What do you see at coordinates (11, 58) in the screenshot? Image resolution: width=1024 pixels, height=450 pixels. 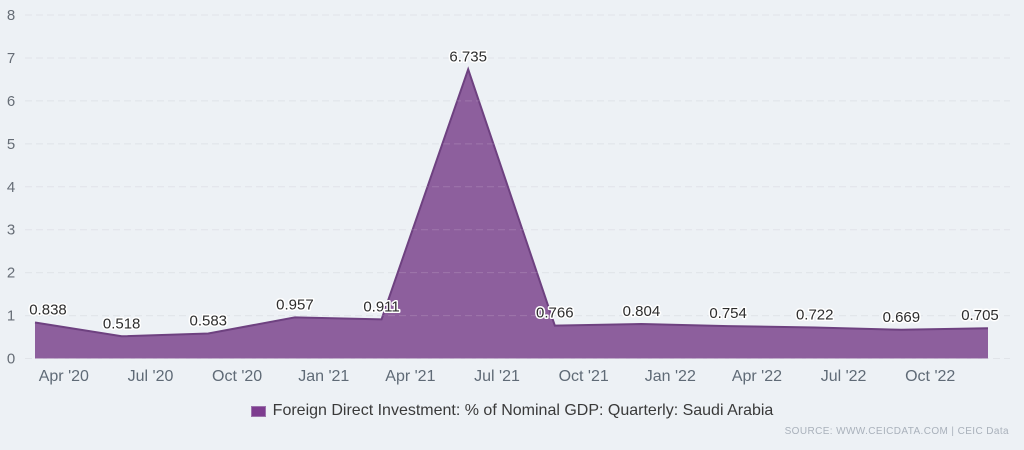 I see `y-axis-label: 7` at bounding box center [11, 58].